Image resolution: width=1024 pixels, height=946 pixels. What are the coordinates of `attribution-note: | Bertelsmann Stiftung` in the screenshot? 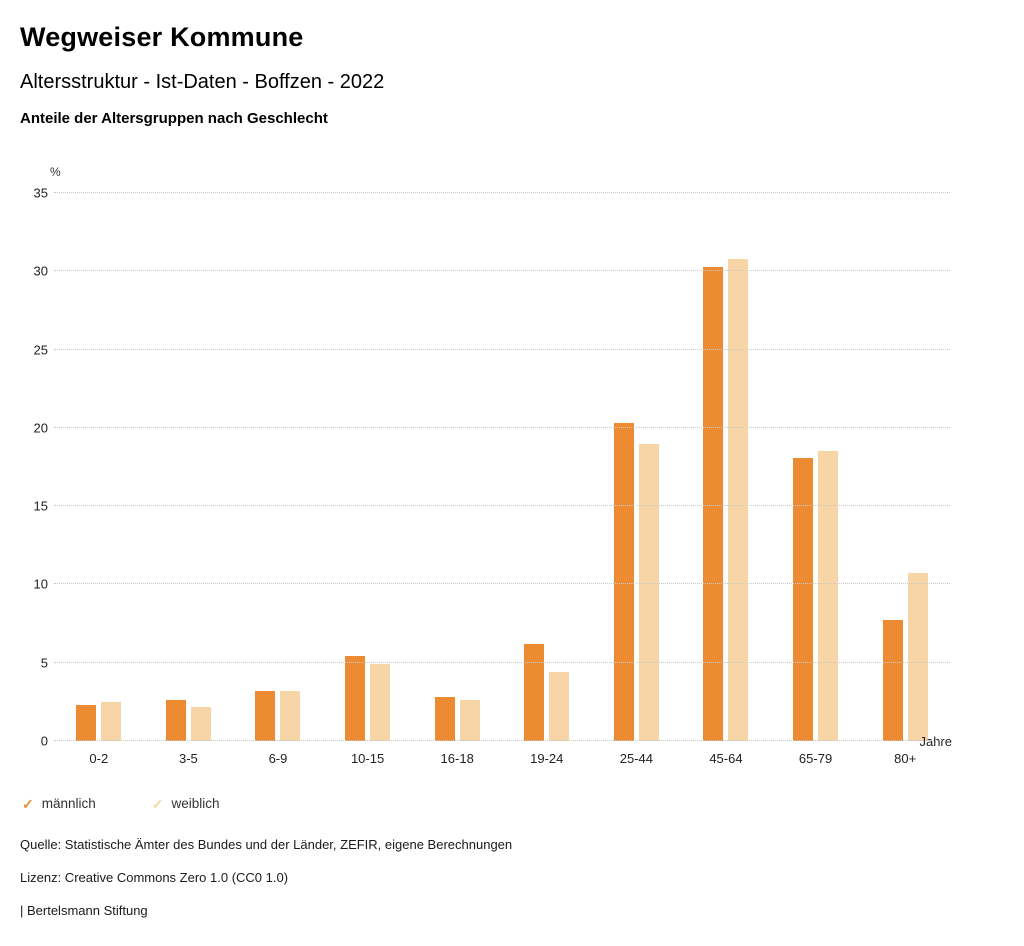 It's located at (84, 910).